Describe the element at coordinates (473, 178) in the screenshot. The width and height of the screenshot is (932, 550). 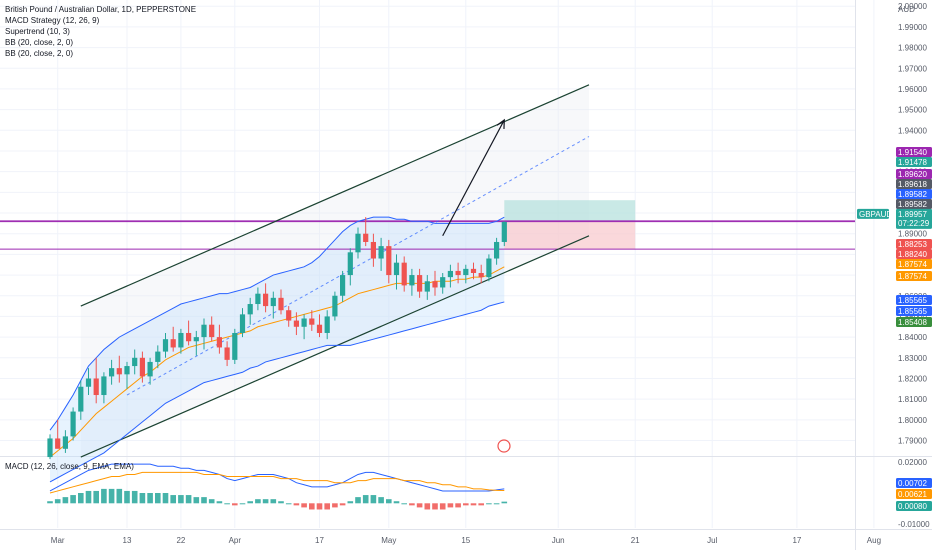
I see `trend-arrow` at that location.